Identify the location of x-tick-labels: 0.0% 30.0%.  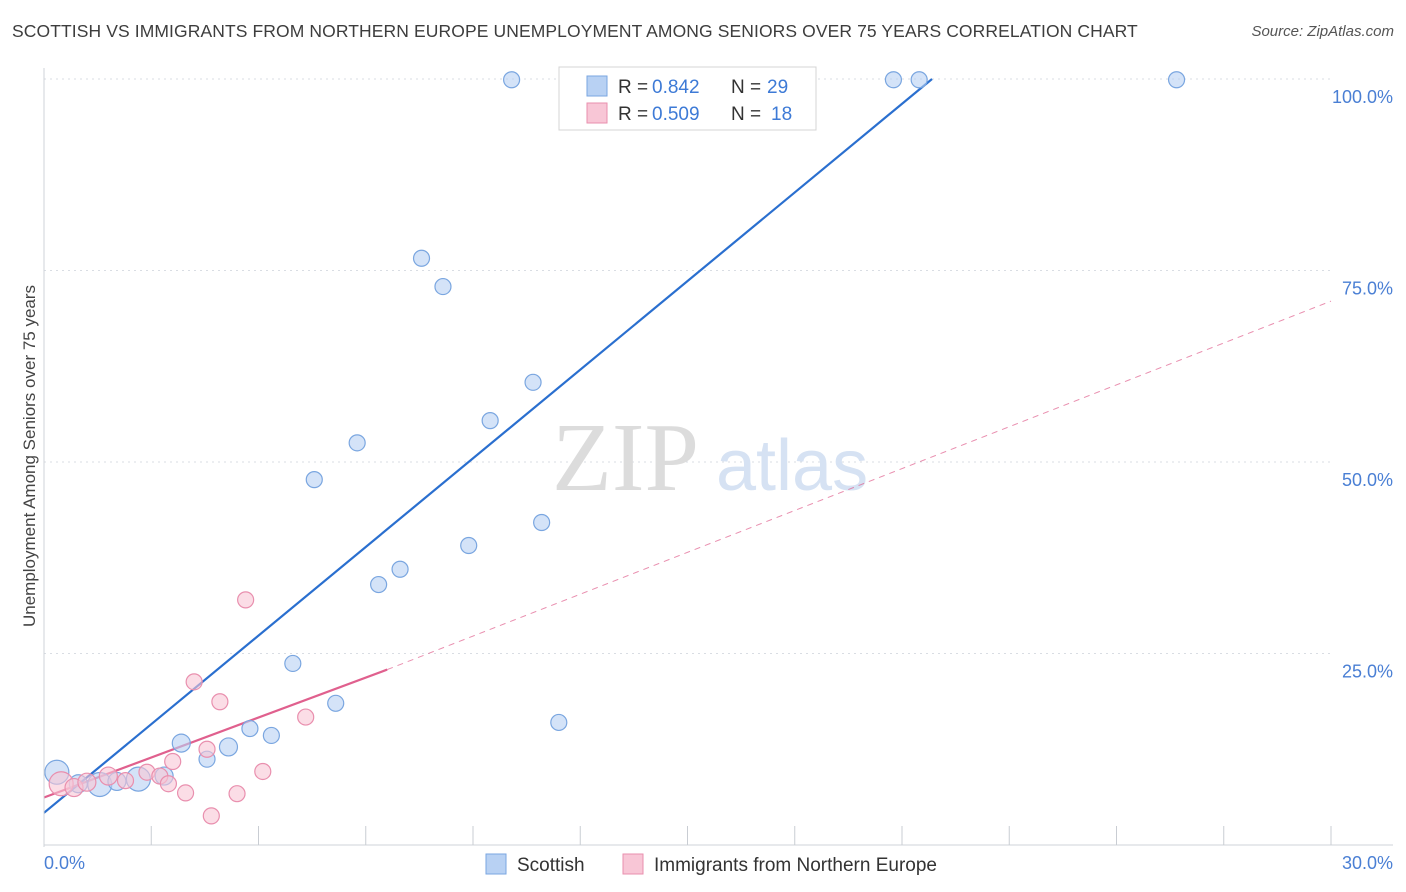
(718, 863).